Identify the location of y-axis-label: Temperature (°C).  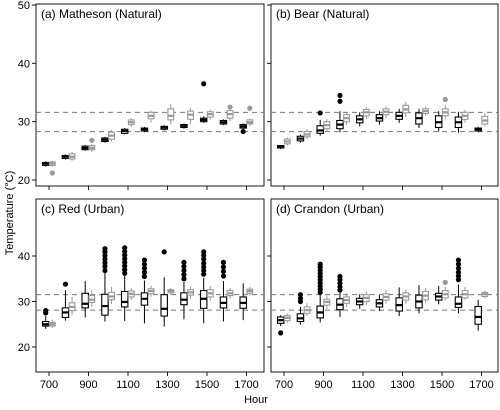
(10, 213).